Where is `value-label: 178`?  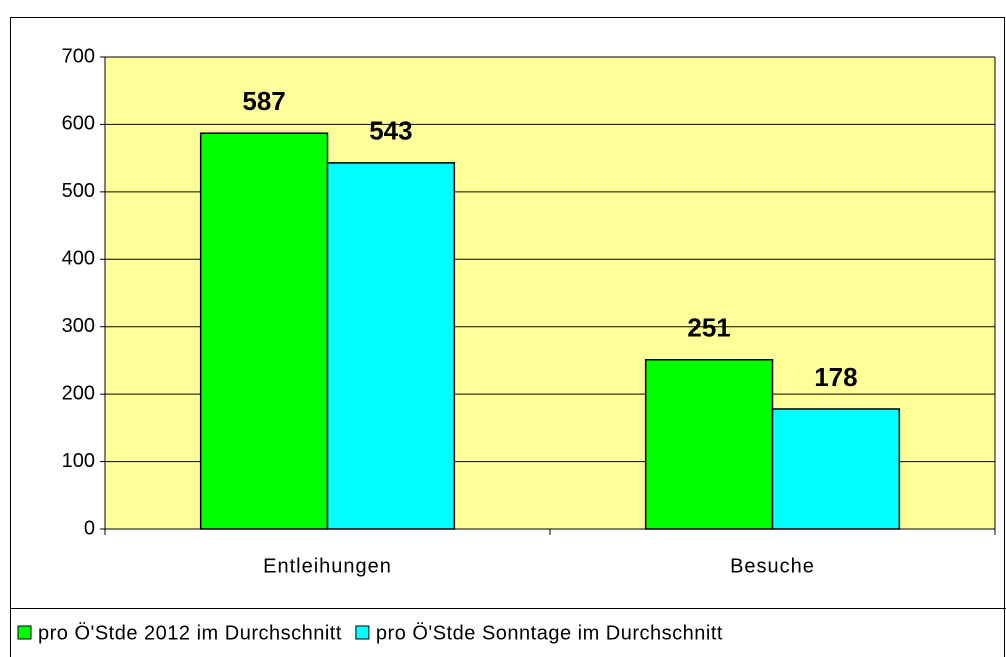 value-label: 178 is located at coordinates (835, 377).